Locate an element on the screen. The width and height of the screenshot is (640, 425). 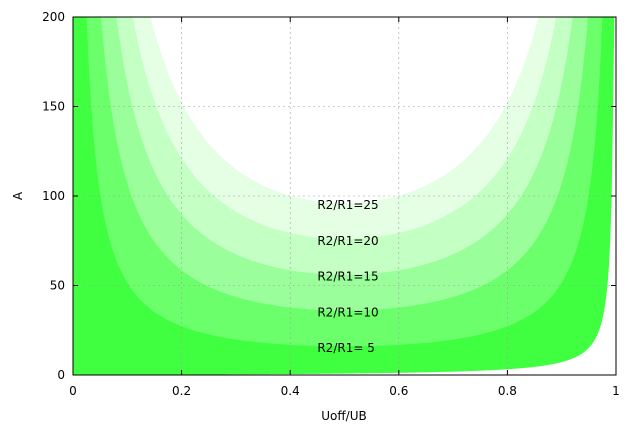
x-axis-label: Uoff/UB is located at coordinates (343, 416).